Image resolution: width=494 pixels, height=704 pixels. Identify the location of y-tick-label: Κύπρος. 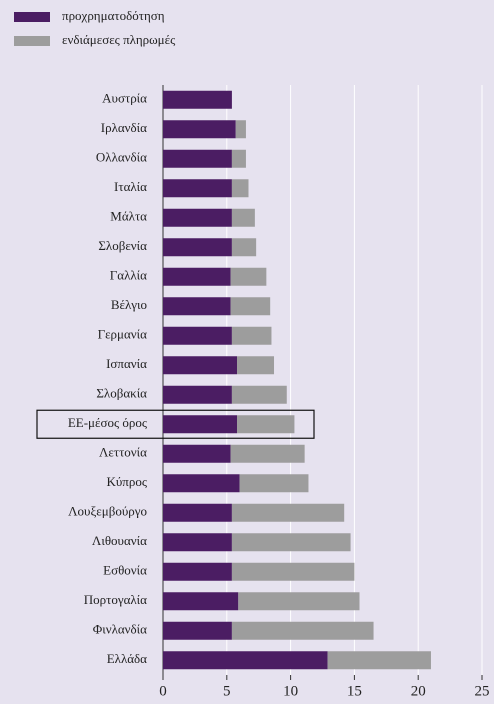
(126, 481).